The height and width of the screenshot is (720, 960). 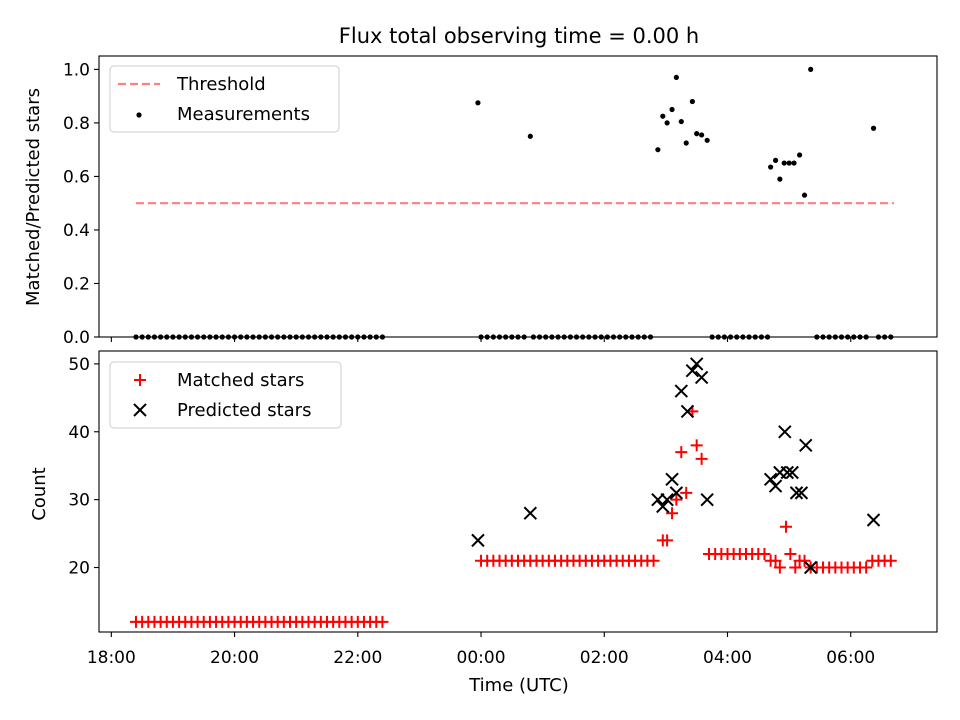 What do you see at coordinates (83, 467) in the screenshot?
I see `count-y-axis: 20 30 40 50` at bounding box center [83, 467].